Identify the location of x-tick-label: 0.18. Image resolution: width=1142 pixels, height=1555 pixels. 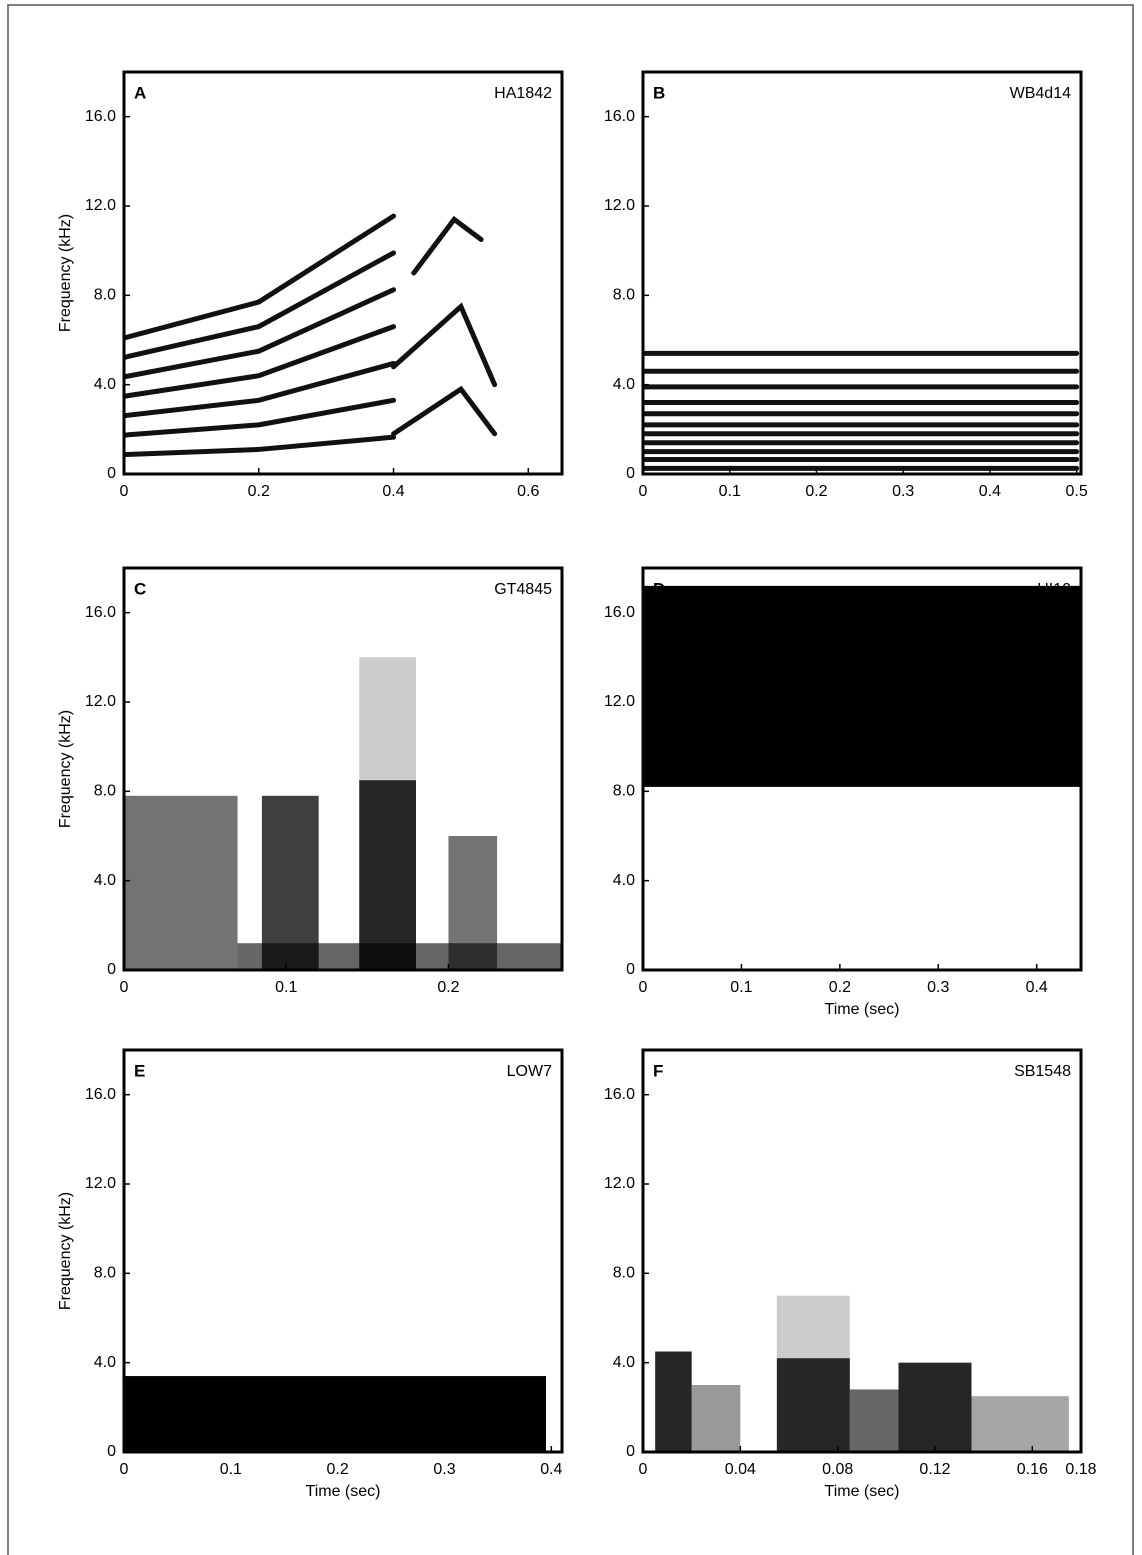
(1080, 1469).